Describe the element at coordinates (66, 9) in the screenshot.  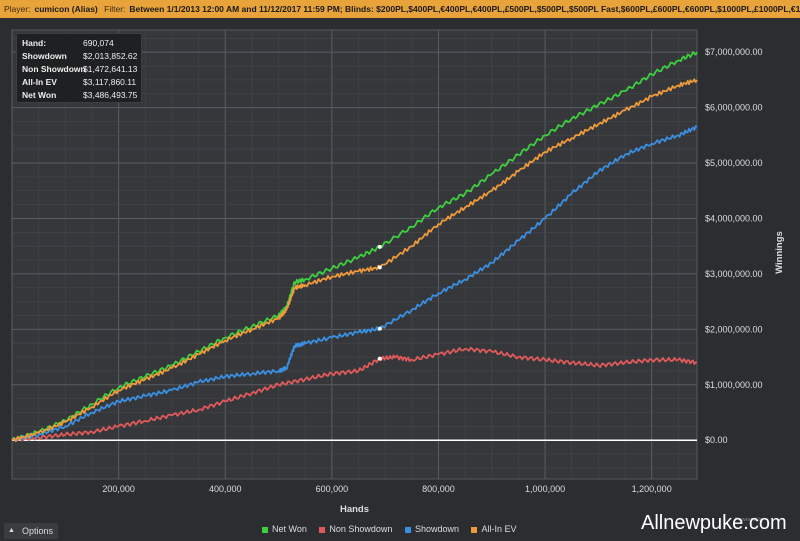
I see `player-value: cumicon (Alias)` at that location.